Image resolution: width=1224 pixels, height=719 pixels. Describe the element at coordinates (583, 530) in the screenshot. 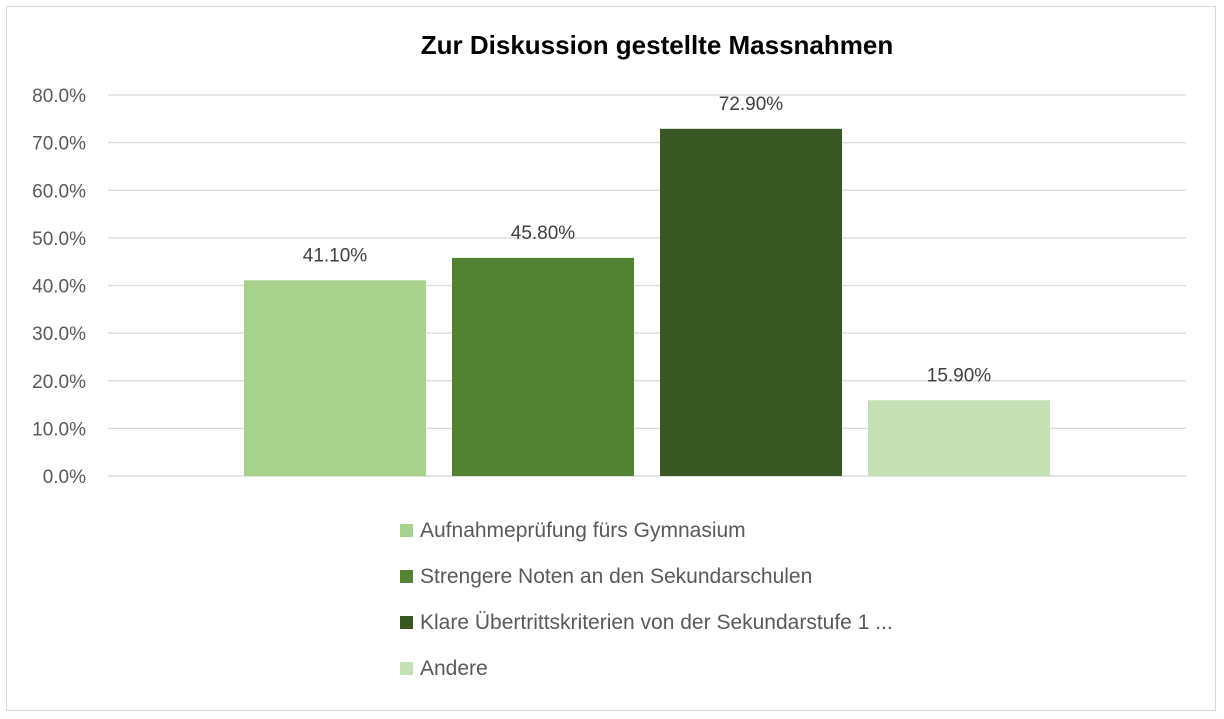

I see `legend-label: Aufnahmeprüfung fürs Gymnasium` at that location.